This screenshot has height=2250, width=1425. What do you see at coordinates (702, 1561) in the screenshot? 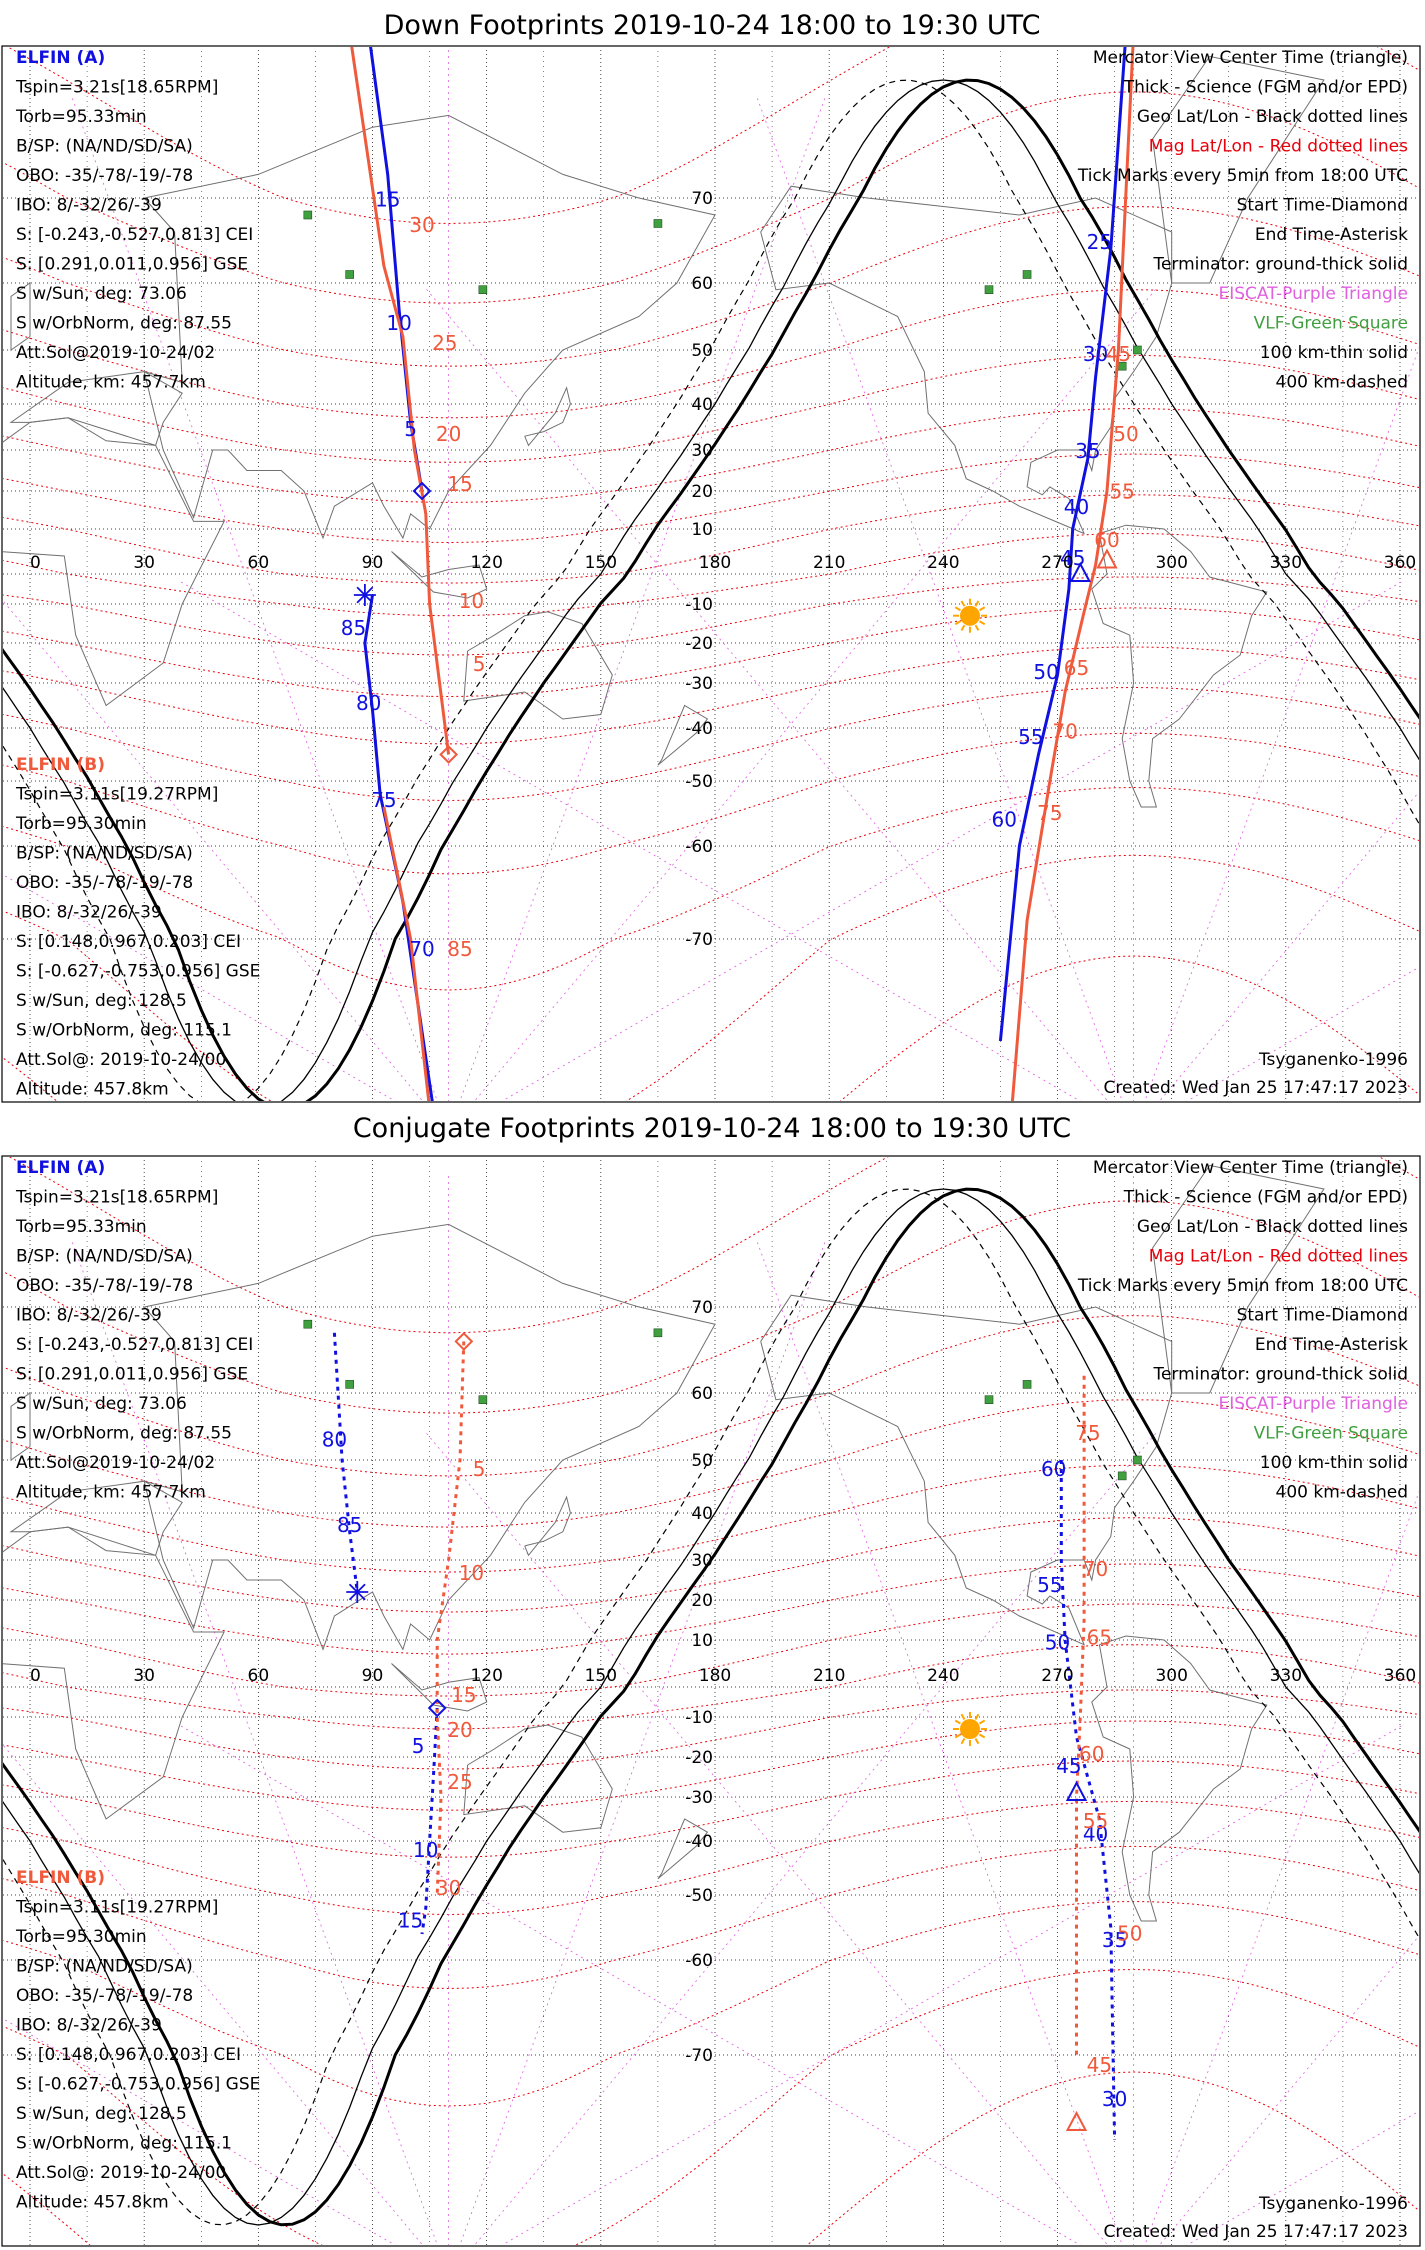
I see `lat-label: 30` at bounding box center [702, 1561].